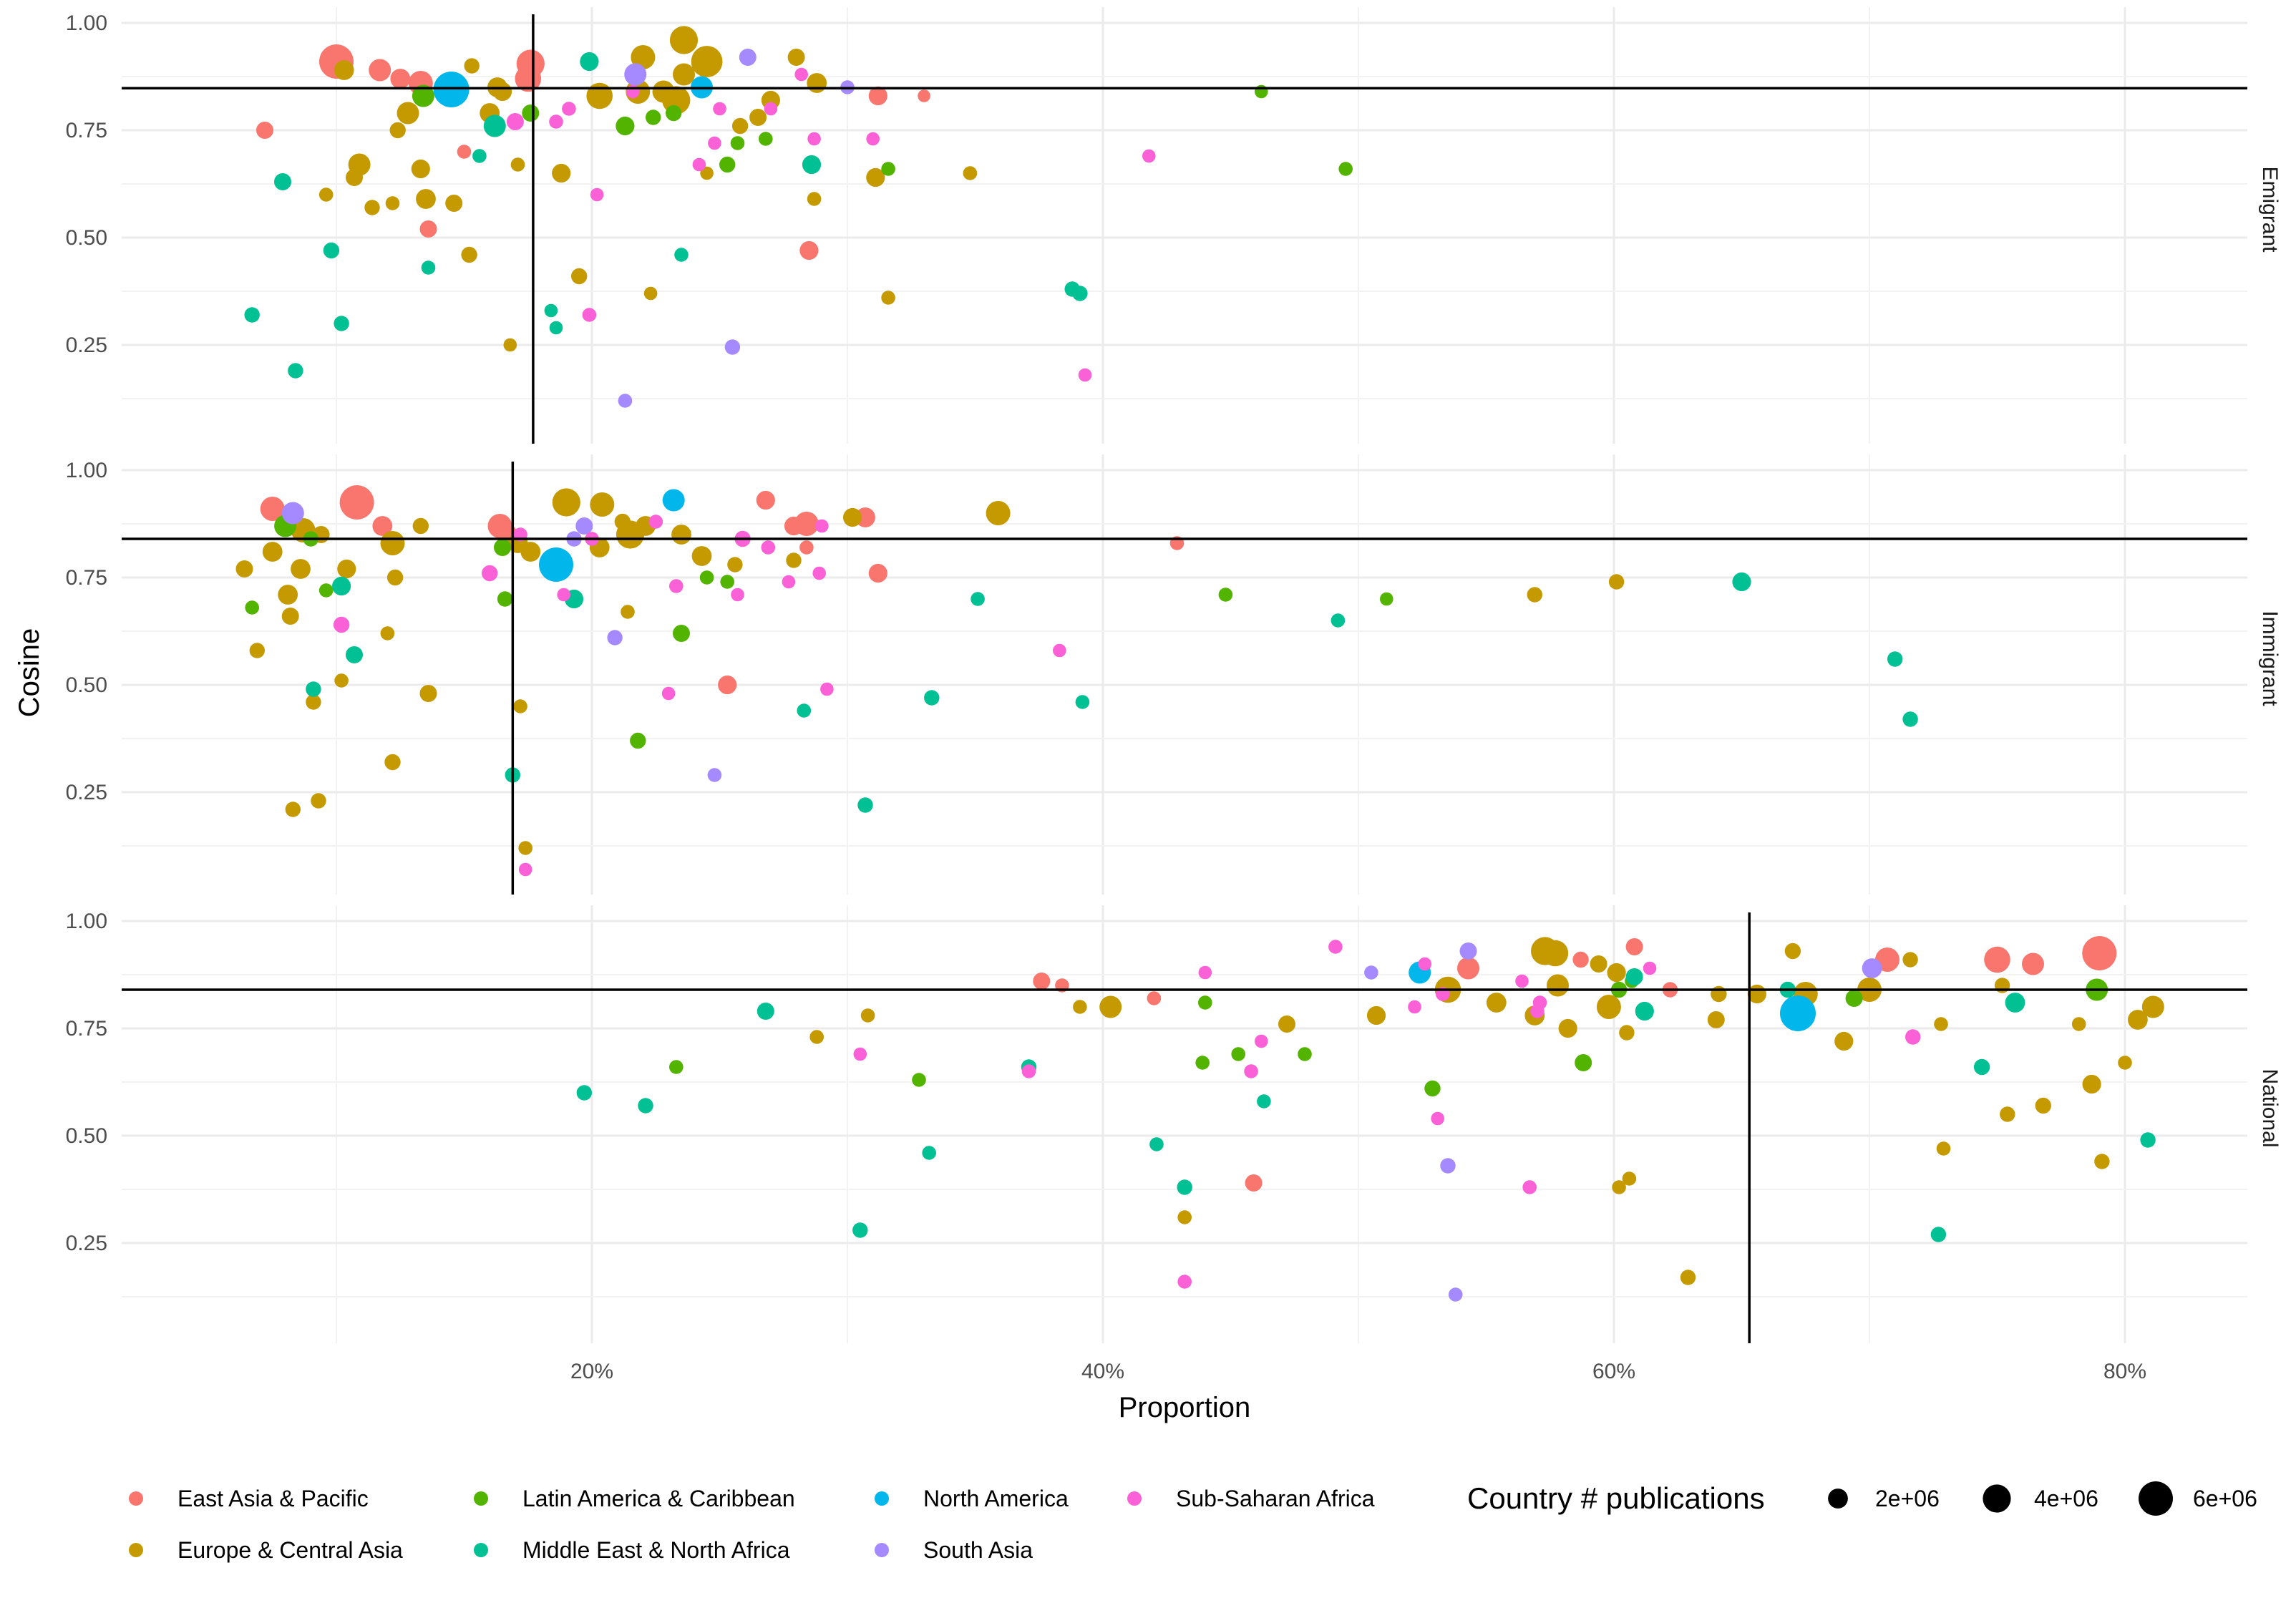 The width and height of the screenshot is (2296, 1598). I want to click on x-tick-label: 60%, so click(1614, 1372).